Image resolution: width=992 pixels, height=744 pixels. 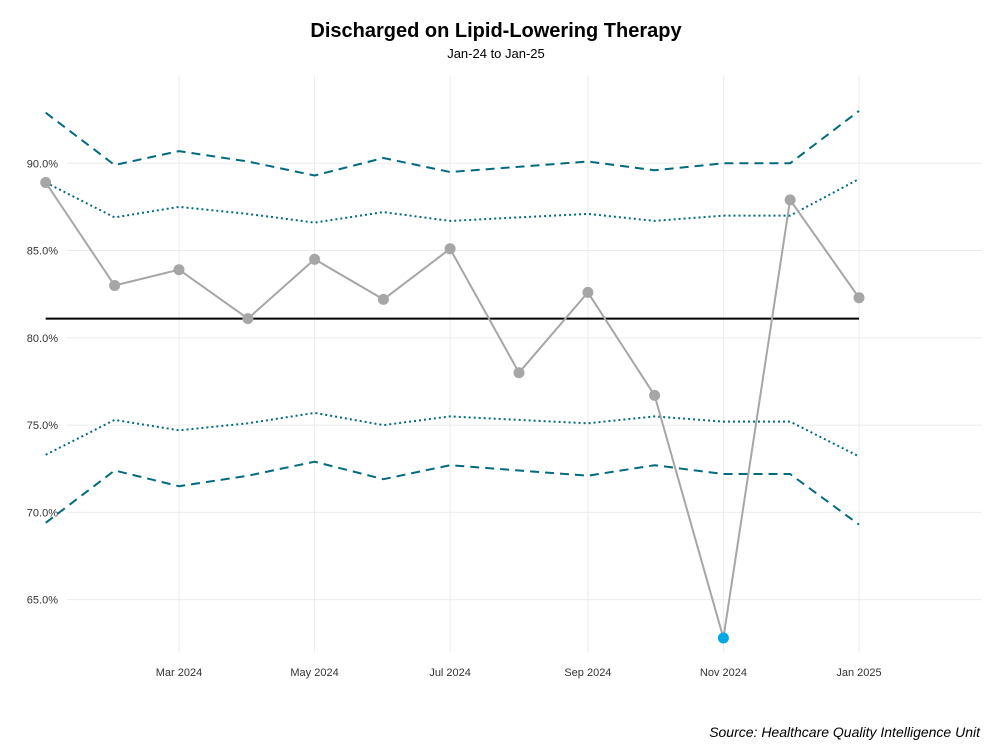 I want to click on lower-inner-limit-line, so click(x=452, y=434).